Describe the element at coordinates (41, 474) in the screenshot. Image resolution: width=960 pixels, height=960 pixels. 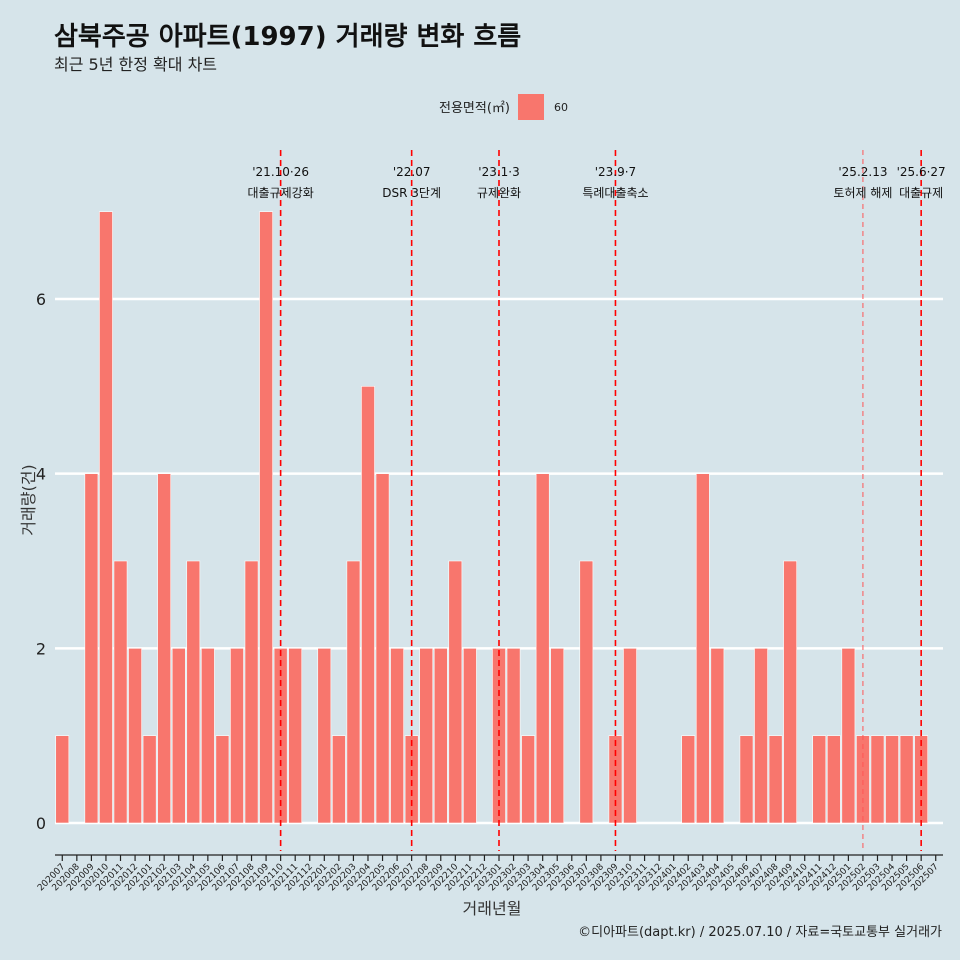
I see `y-tick-label-4: 4` at that location.